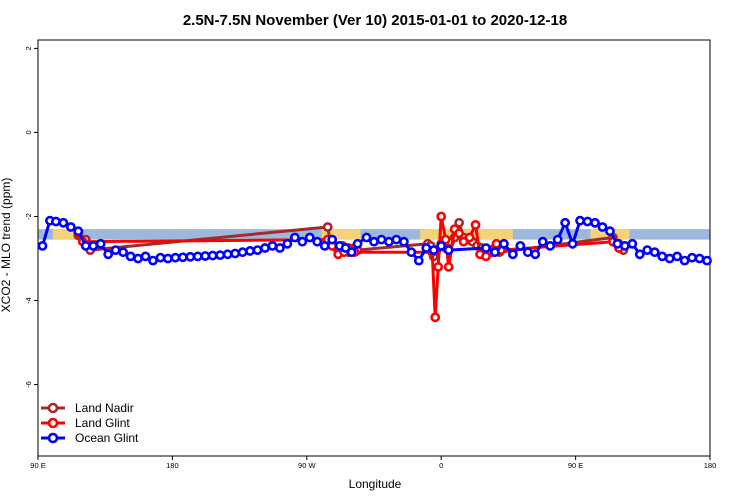  What do you see at coordinates (28, 132) in the screenshot?
I see `y-tick-label-1: 0` at bounding box center [28, 132].